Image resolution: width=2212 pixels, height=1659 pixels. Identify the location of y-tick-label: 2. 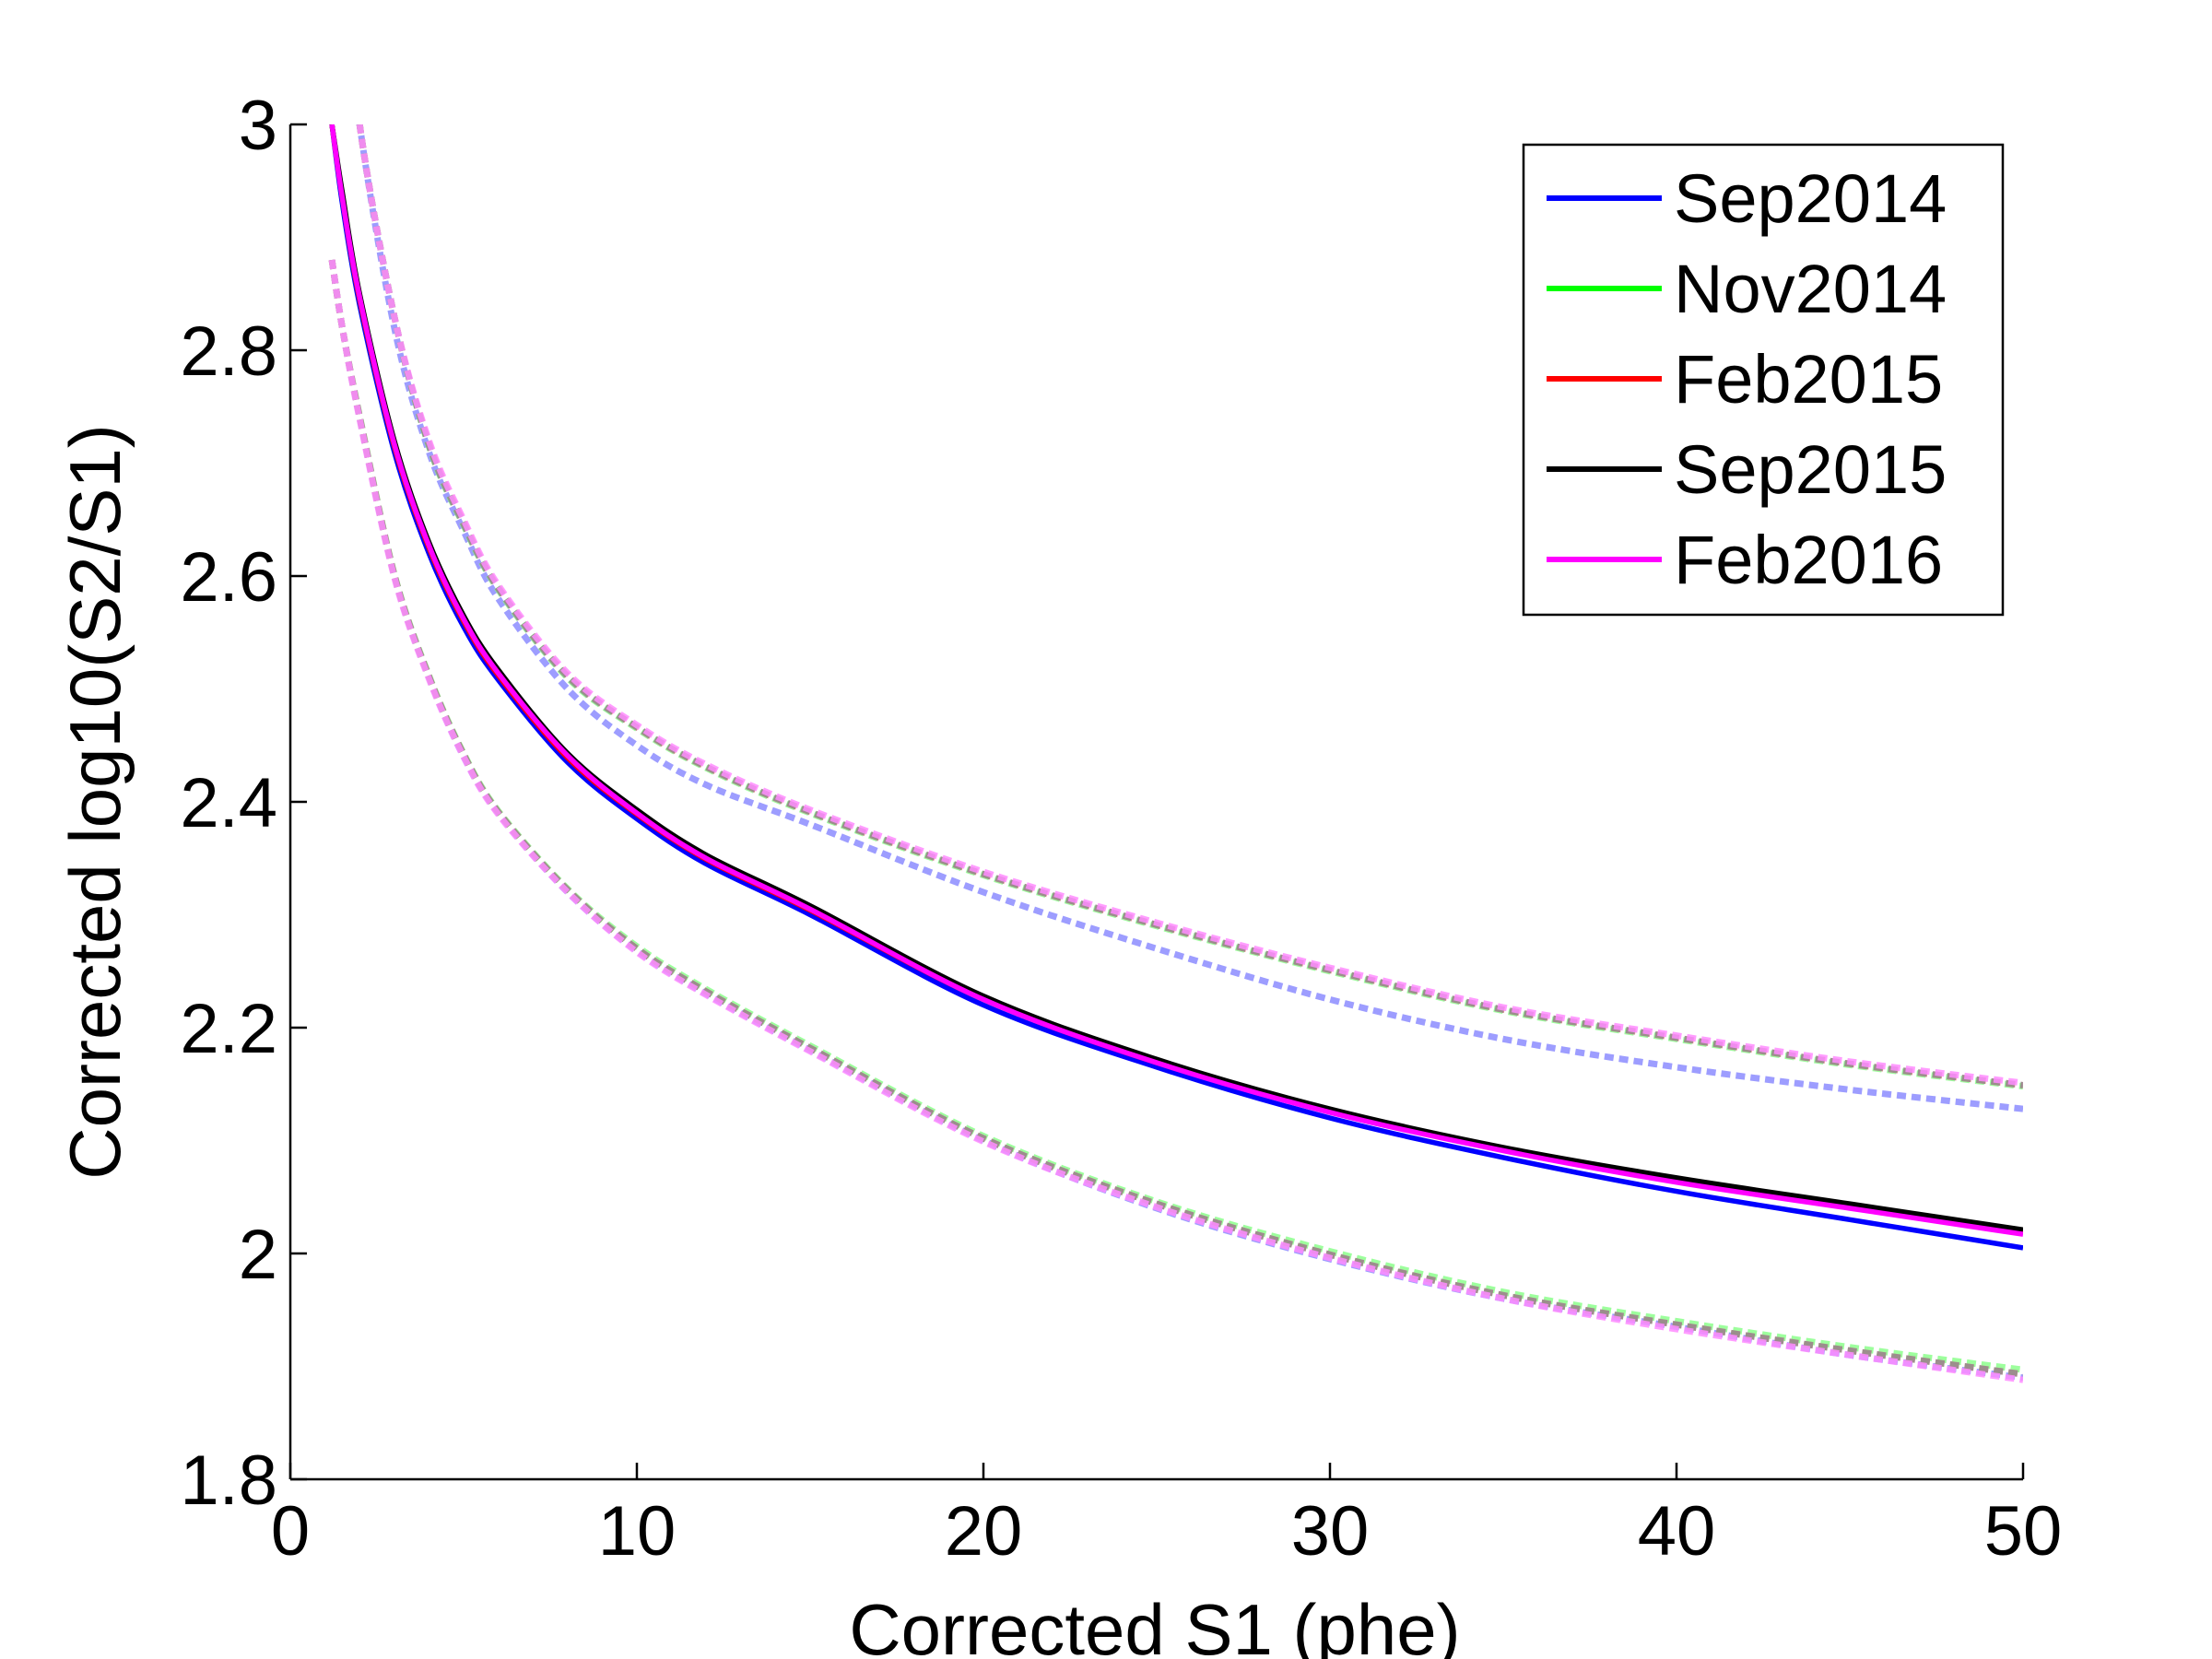
(258, 1255).